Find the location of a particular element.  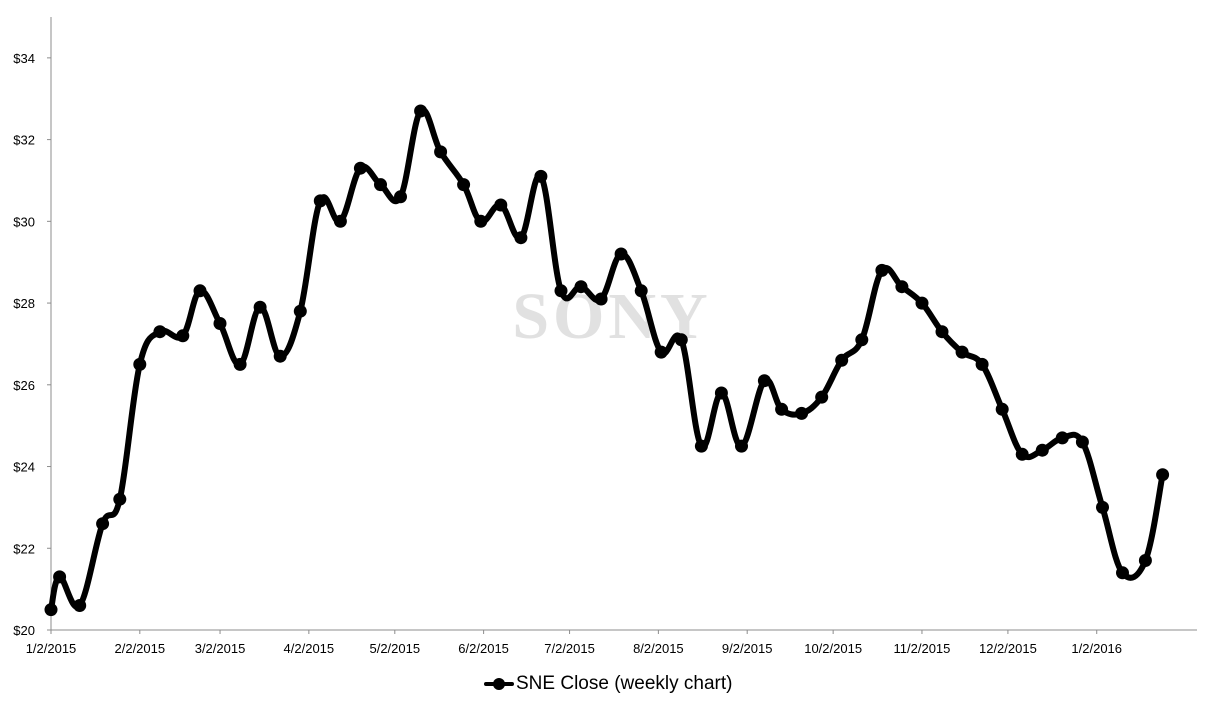

x-tick-label: 1/2/2015 is located at coordinates (51, 648).